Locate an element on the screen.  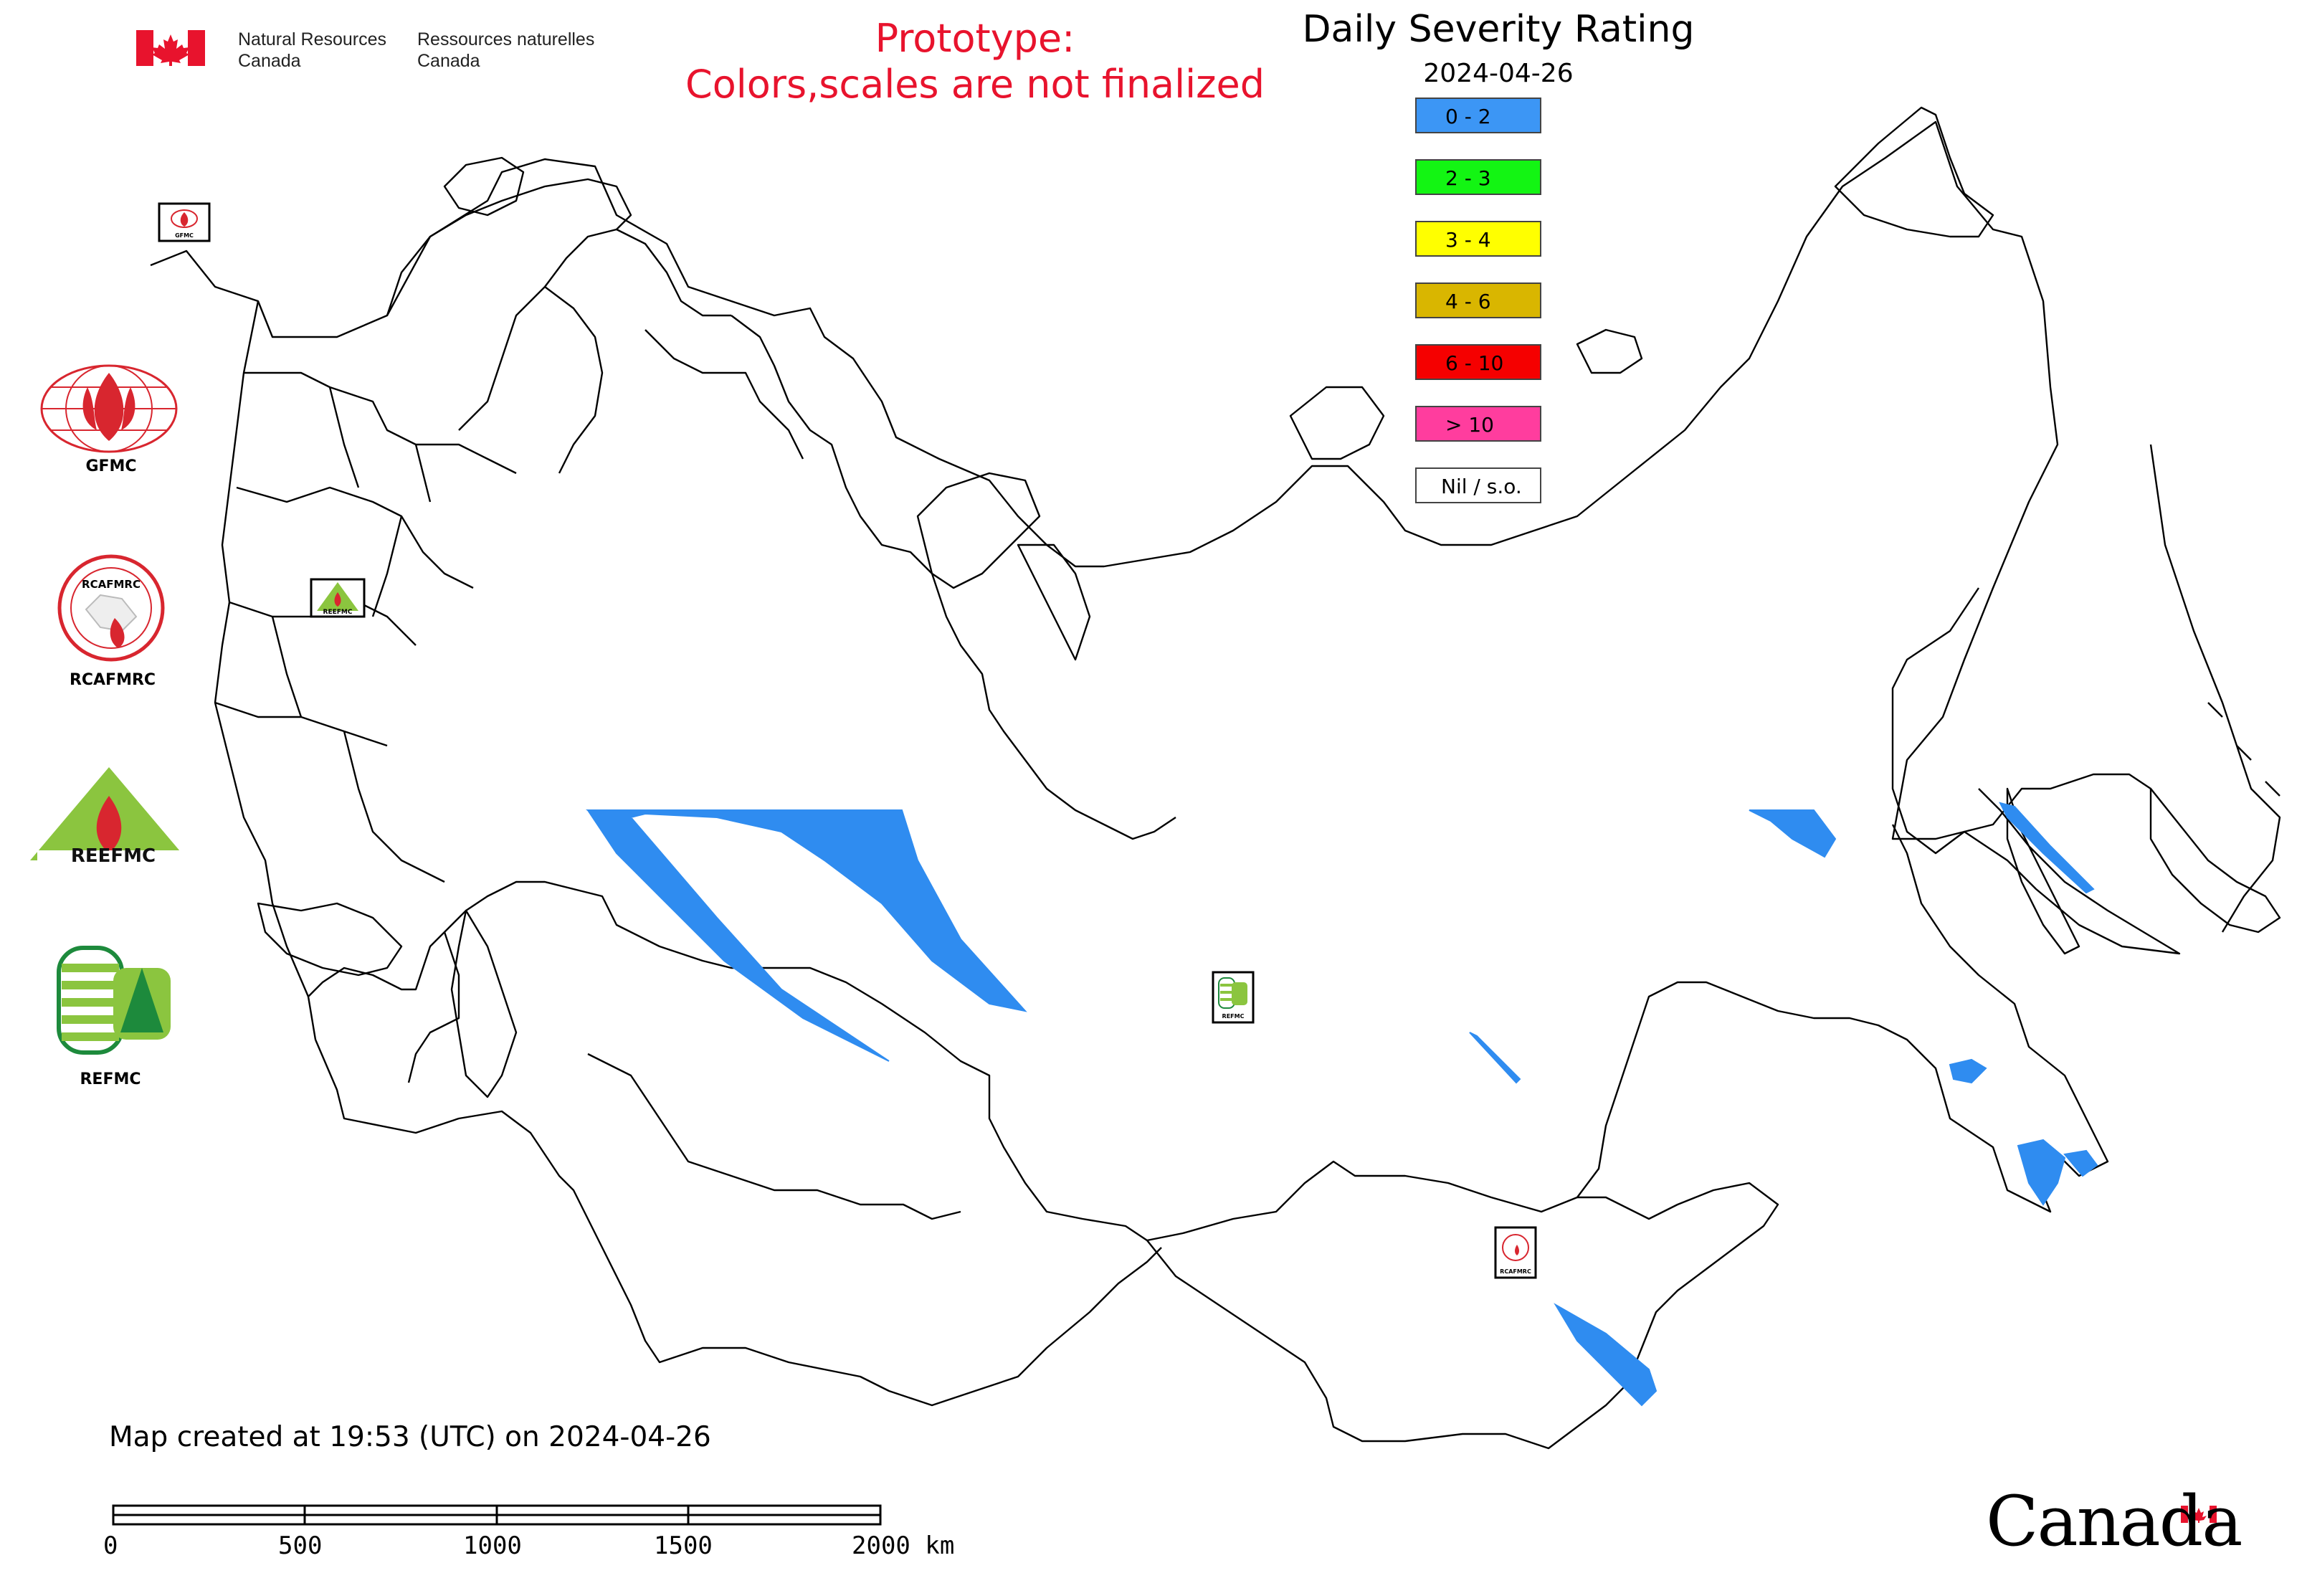
map-outline-baltic-russia is located at coordinates (953, 577).